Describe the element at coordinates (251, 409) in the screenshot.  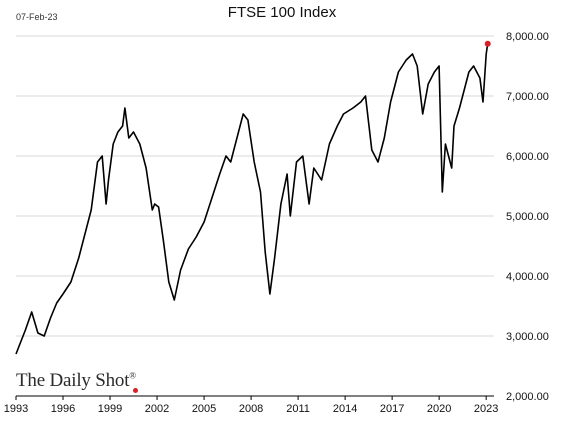
I see `x-tick-label: 2008` at that location.